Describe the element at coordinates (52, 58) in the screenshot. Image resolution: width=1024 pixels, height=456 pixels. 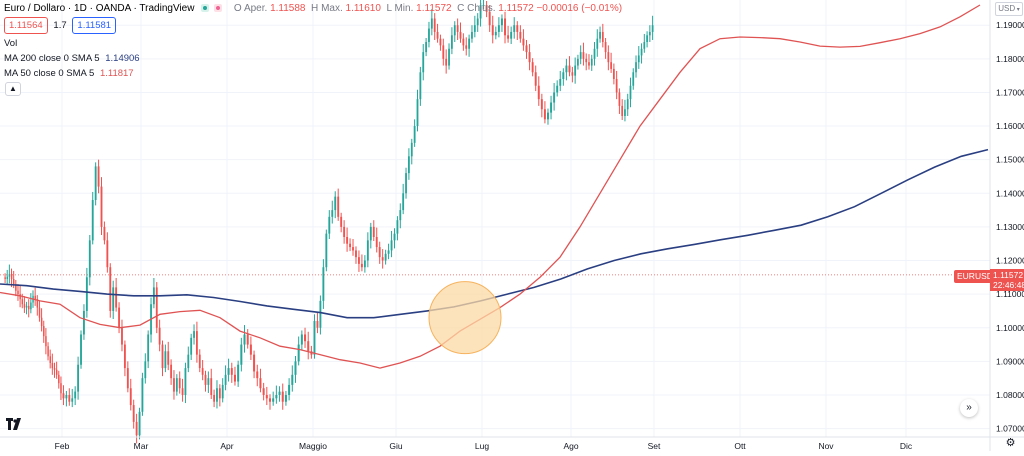
I see `ma200-label: MA 200 close 0 SMA 5` at that location.